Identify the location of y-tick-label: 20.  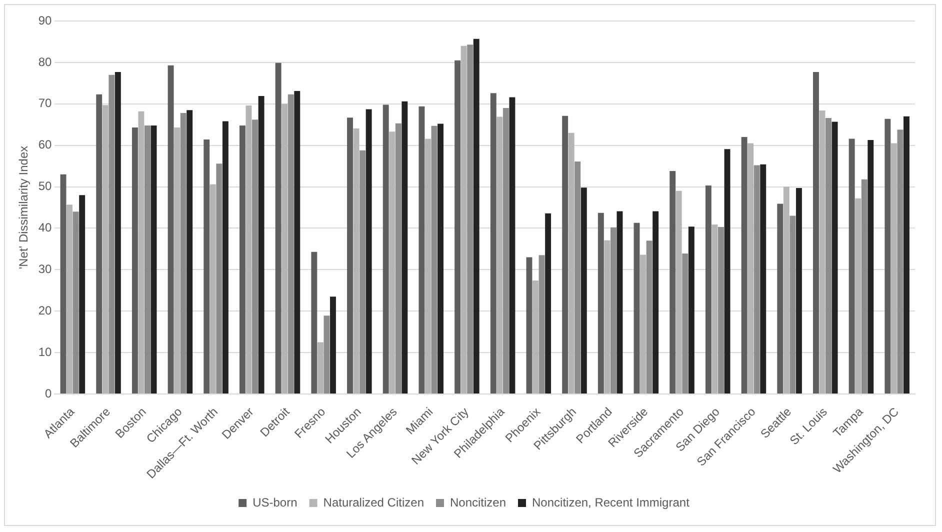
(45, 310).